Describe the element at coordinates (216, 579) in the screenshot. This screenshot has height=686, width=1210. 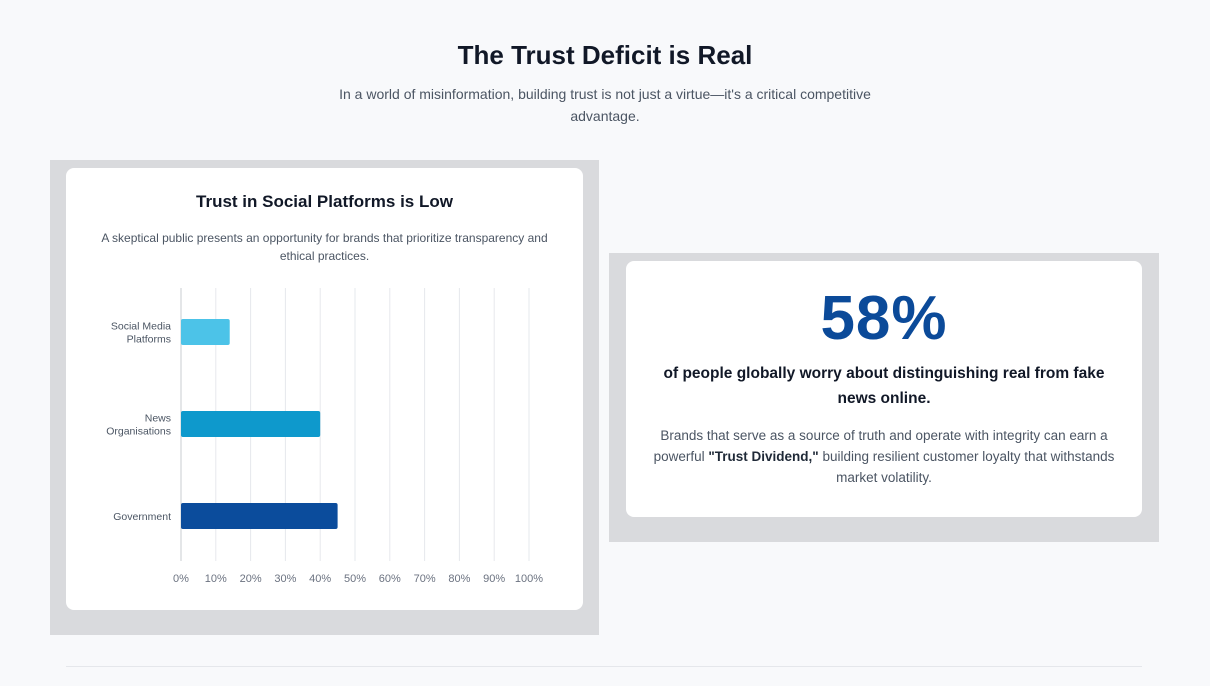
I see `x-tick-label: 10%` at that location.